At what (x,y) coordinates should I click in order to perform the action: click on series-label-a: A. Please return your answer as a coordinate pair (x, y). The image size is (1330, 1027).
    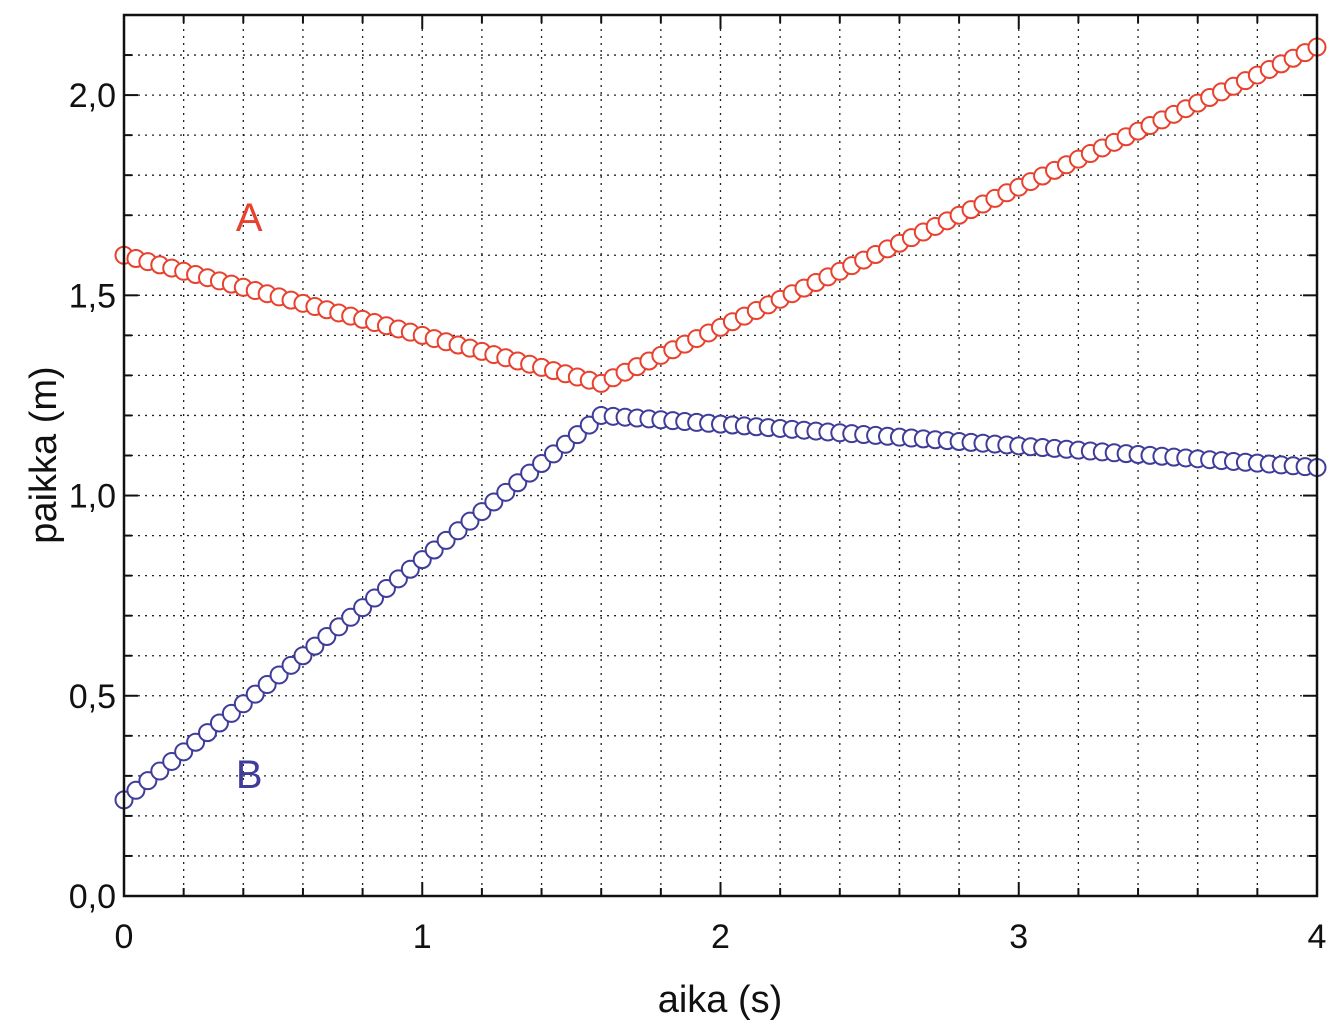
    Looking at the image, I should click on (249, 218).